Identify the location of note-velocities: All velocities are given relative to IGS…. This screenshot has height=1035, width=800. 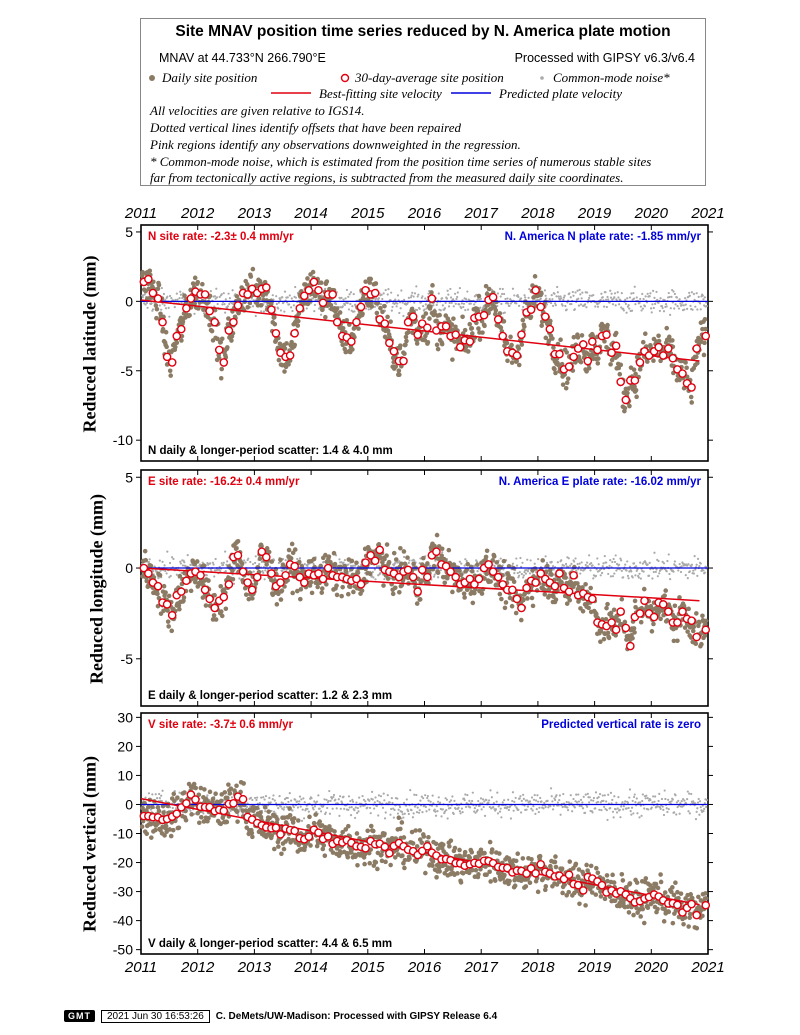
(257, 110).